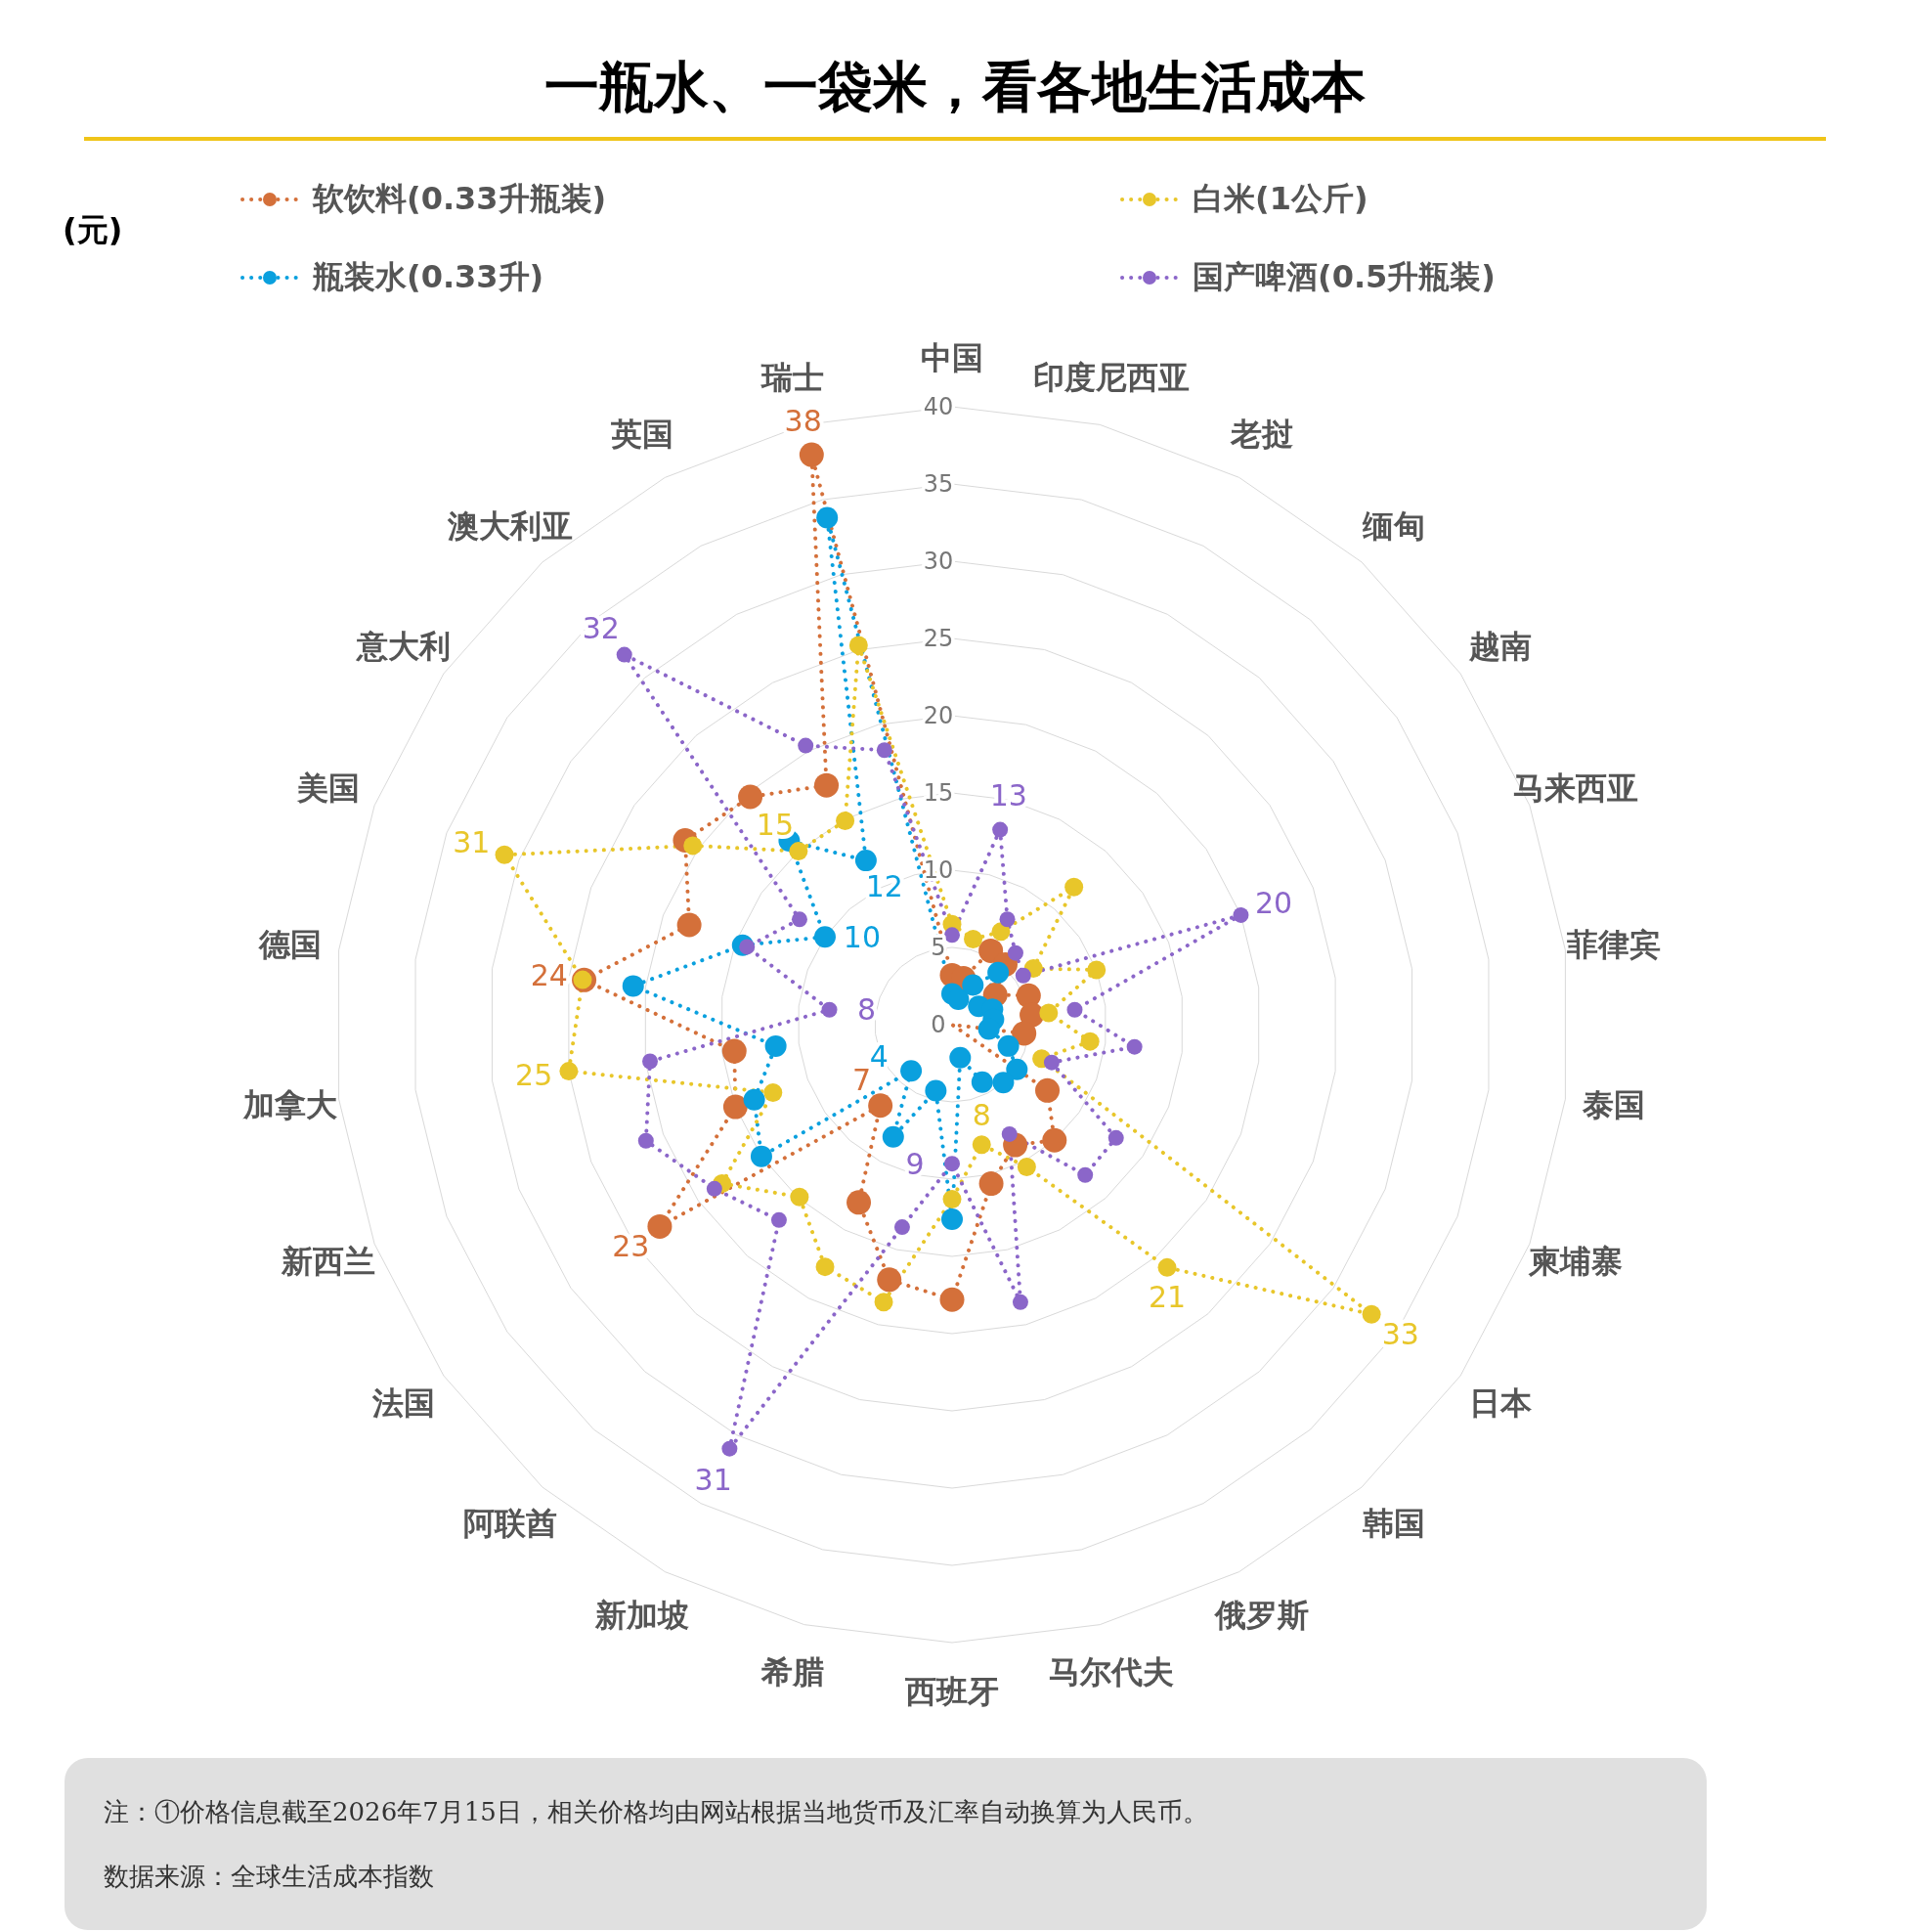 The image size is (1910, 1932). What do you see at coordinates (1274, 902) in the screenshot?
I see `data-label: 20` at bounding box center [1274, 902].